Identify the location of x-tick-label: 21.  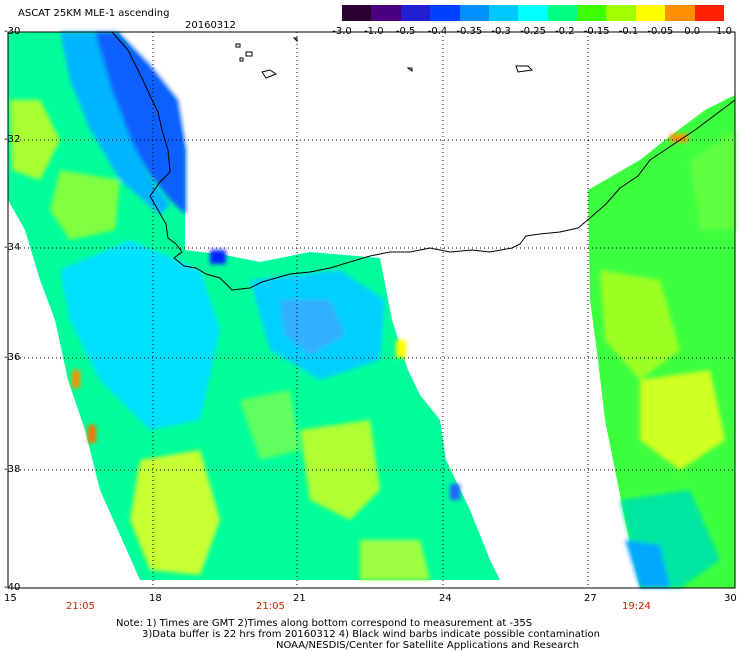
(299, 598).